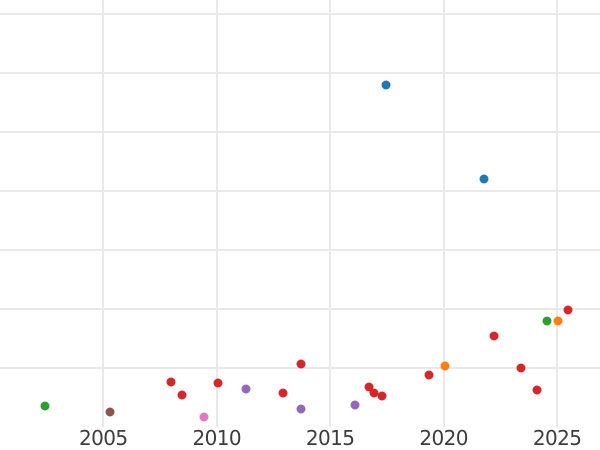 Image resolution: width=600 pixels, height=450 pixels. What do you see at coordinates (557, 438) in the screenshot?
I see `x-tick-label: 2025` at bounding box center [557, 438].